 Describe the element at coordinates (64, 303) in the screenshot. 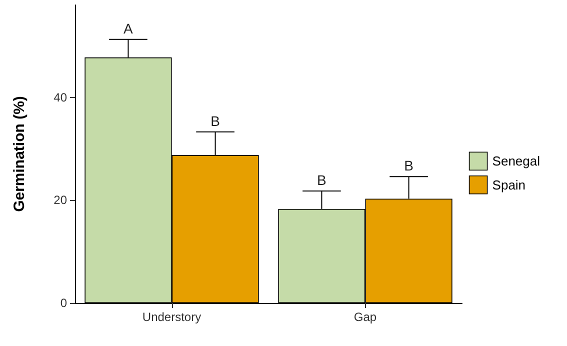

I see `y-tick-label: 0` at that location.